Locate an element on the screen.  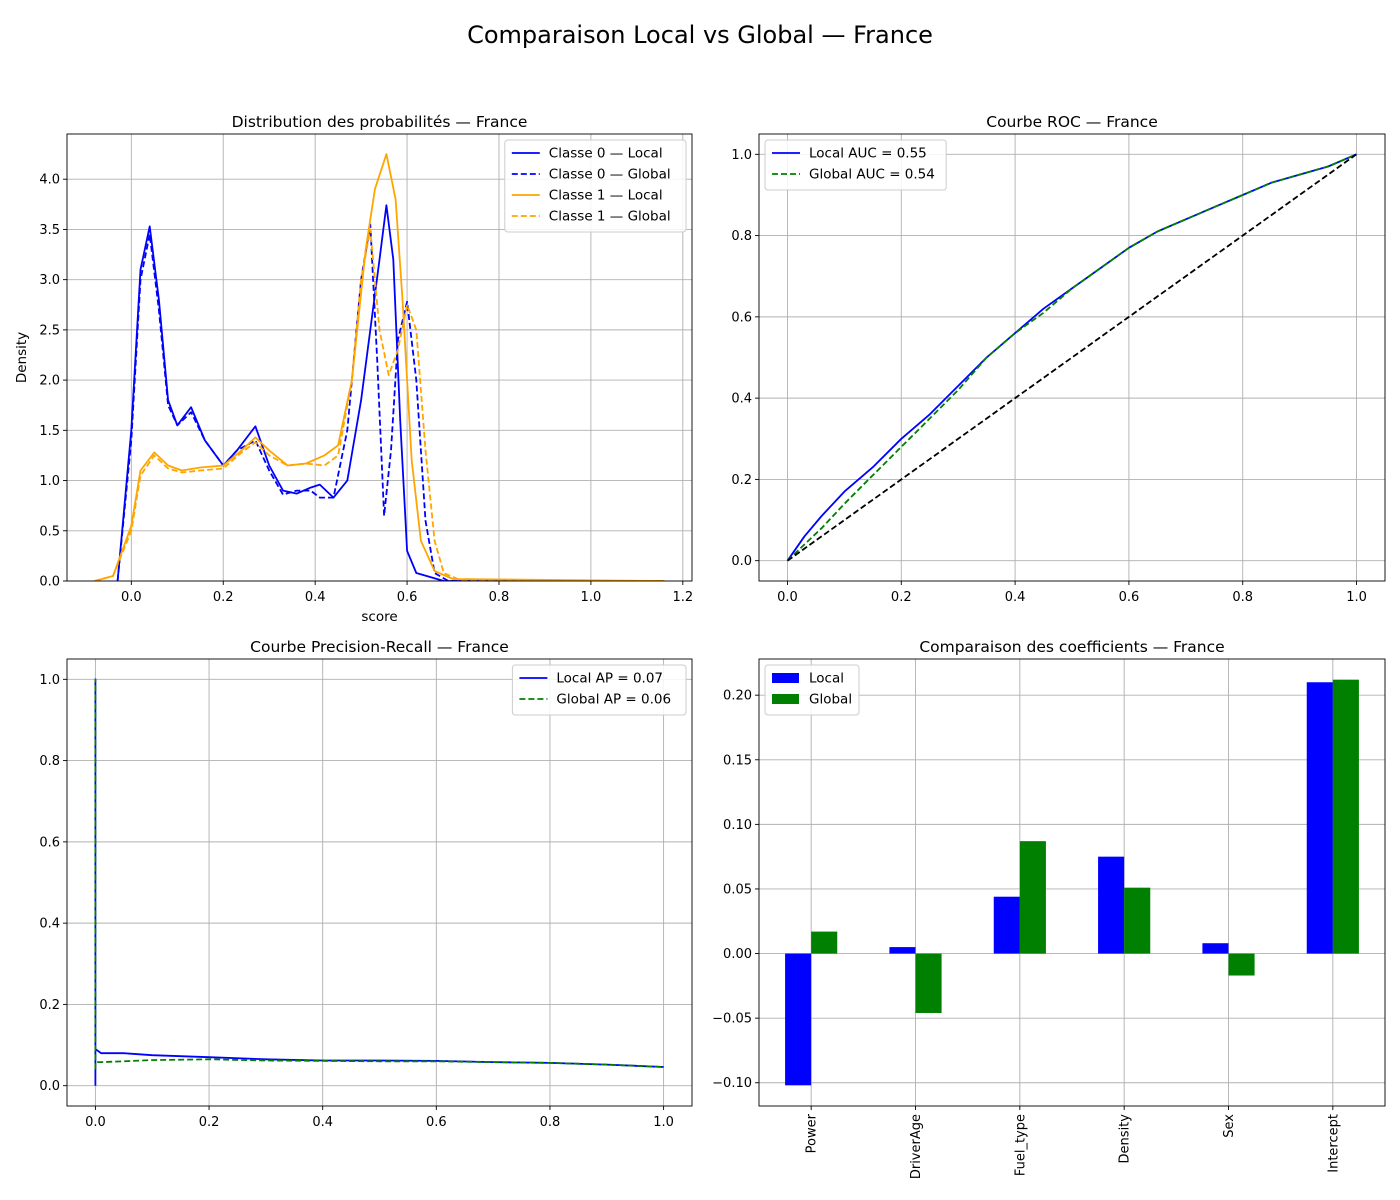
y-tick-label: −0.05 is located at coordinates (732, 1019).